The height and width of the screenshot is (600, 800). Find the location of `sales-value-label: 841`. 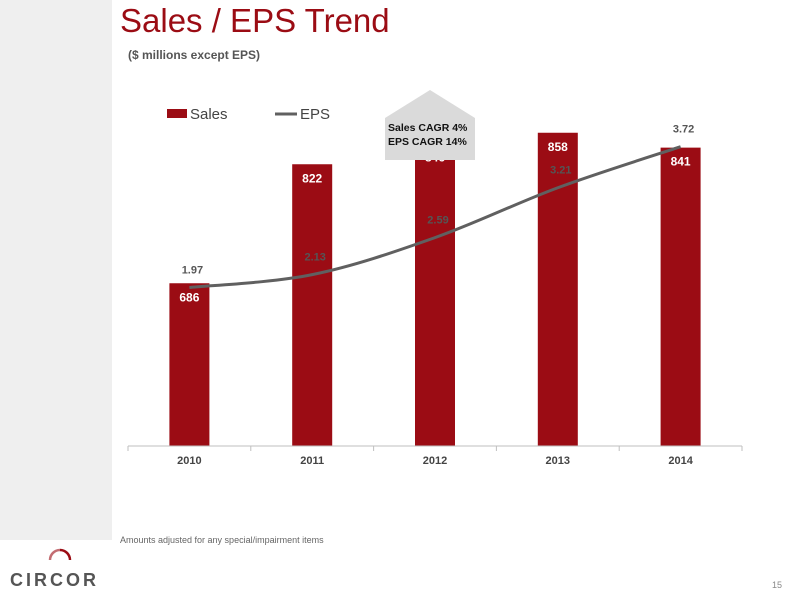

sales-value-label: 841 is located at coordinates (681, 162).